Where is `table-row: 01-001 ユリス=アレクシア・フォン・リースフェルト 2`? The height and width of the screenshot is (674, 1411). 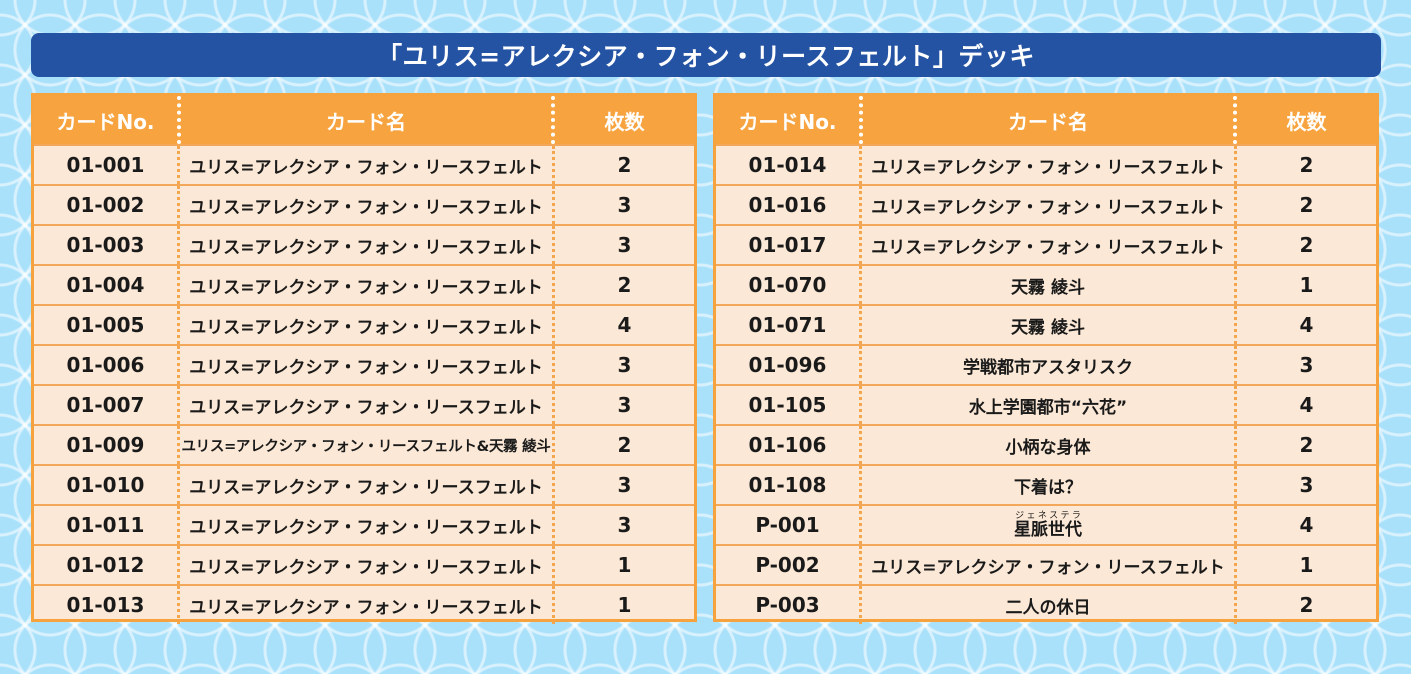 table-row: 01-001 ユリス=アレクシア・フォン・リースフェルト 2 is located at coordinates (364, 164).